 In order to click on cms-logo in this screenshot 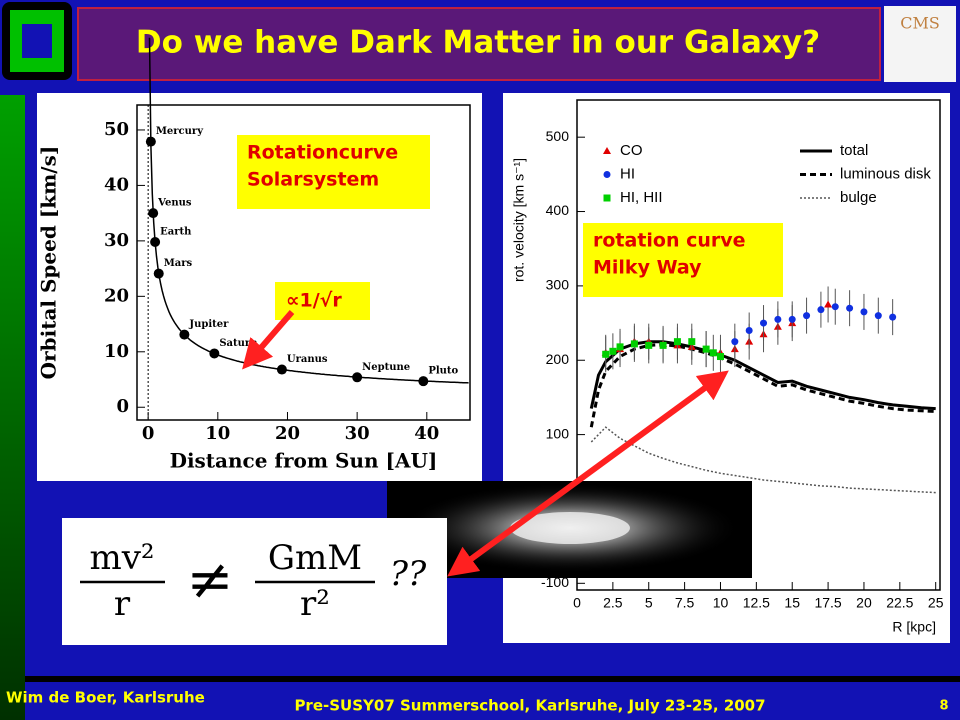, I will do `click(920, 44)`.